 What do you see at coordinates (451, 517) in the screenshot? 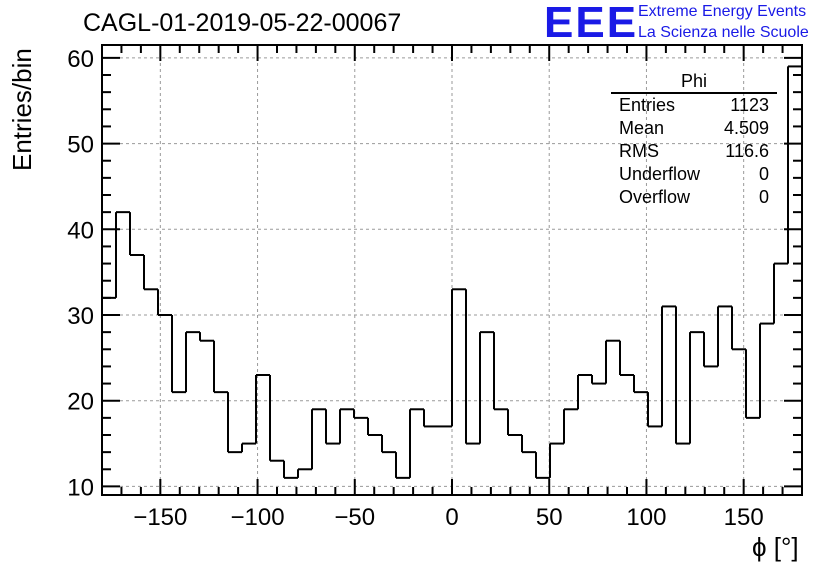
I see `x-tick-label: 0` at bounding box center [451, 517].